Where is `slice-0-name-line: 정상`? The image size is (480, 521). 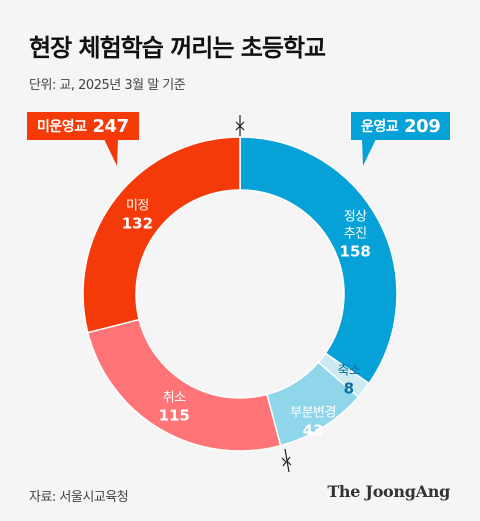 slice-0-name-line: 정상 is located at coordinates (355, 217).